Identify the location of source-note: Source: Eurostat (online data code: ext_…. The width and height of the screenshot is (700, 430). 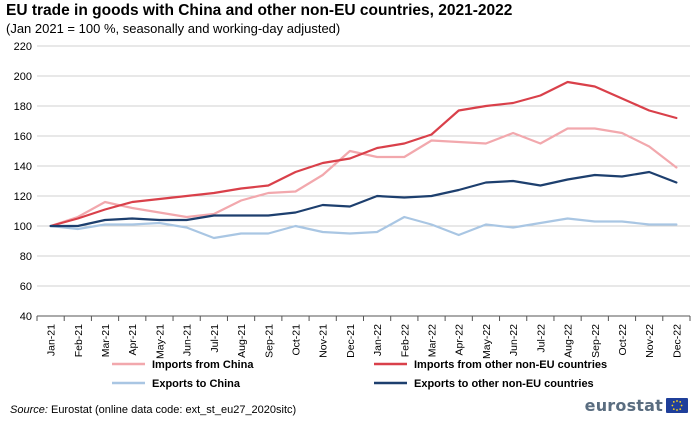
(153, 410).